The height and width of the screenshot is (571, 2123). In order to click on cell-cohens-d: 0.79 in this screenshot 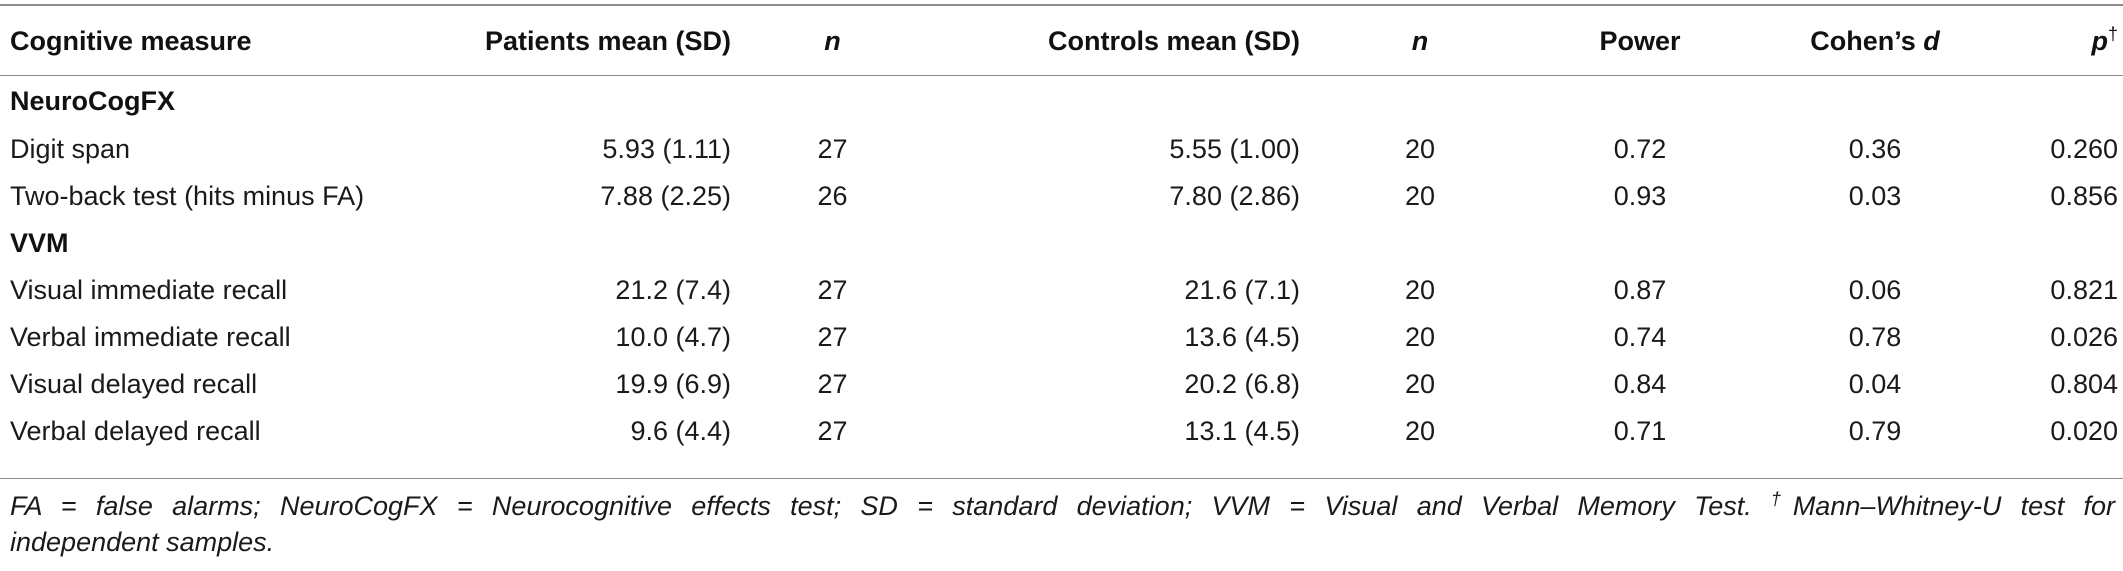, I will do `click(1875, 431)`.